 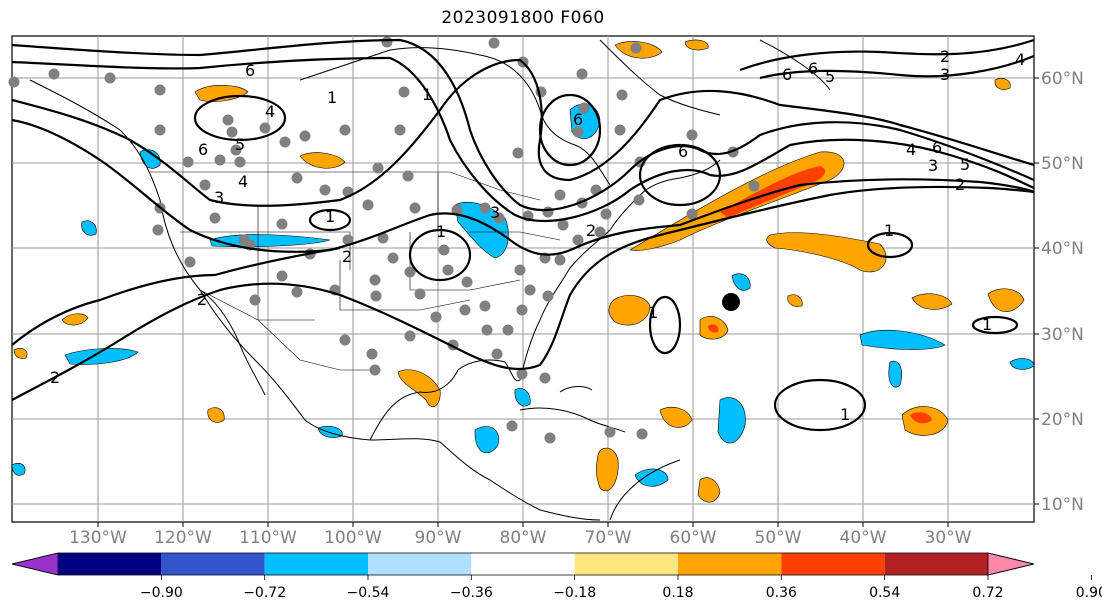 I want to click on colorbar-tick-label: 0.36, so click(x=781, y=593).